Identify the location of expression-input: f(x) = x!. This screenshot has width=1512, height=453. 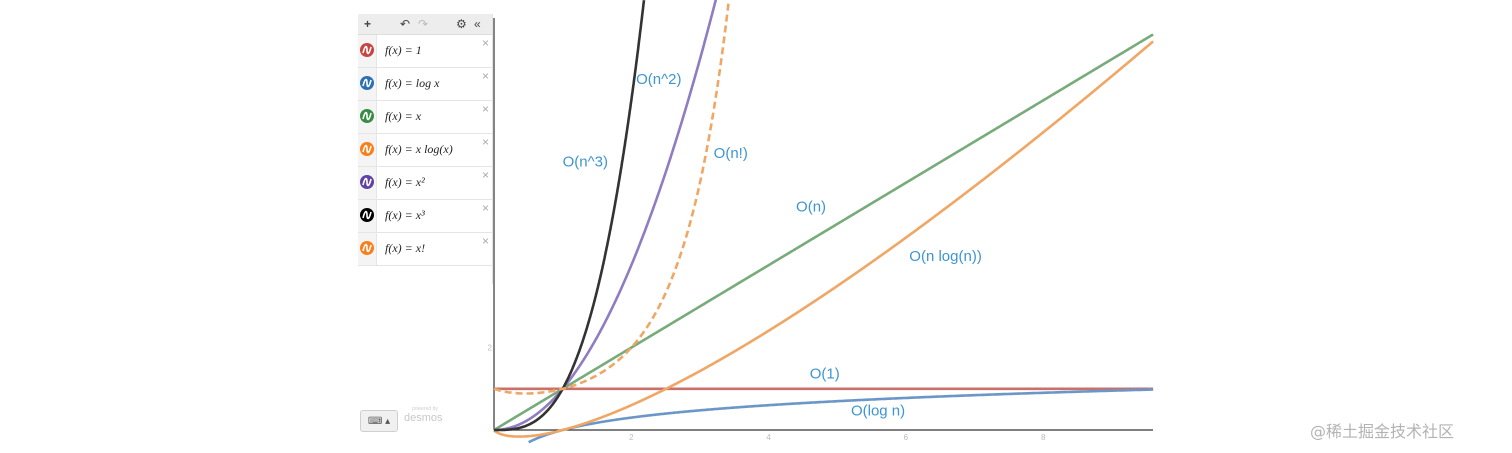
(405, 248).